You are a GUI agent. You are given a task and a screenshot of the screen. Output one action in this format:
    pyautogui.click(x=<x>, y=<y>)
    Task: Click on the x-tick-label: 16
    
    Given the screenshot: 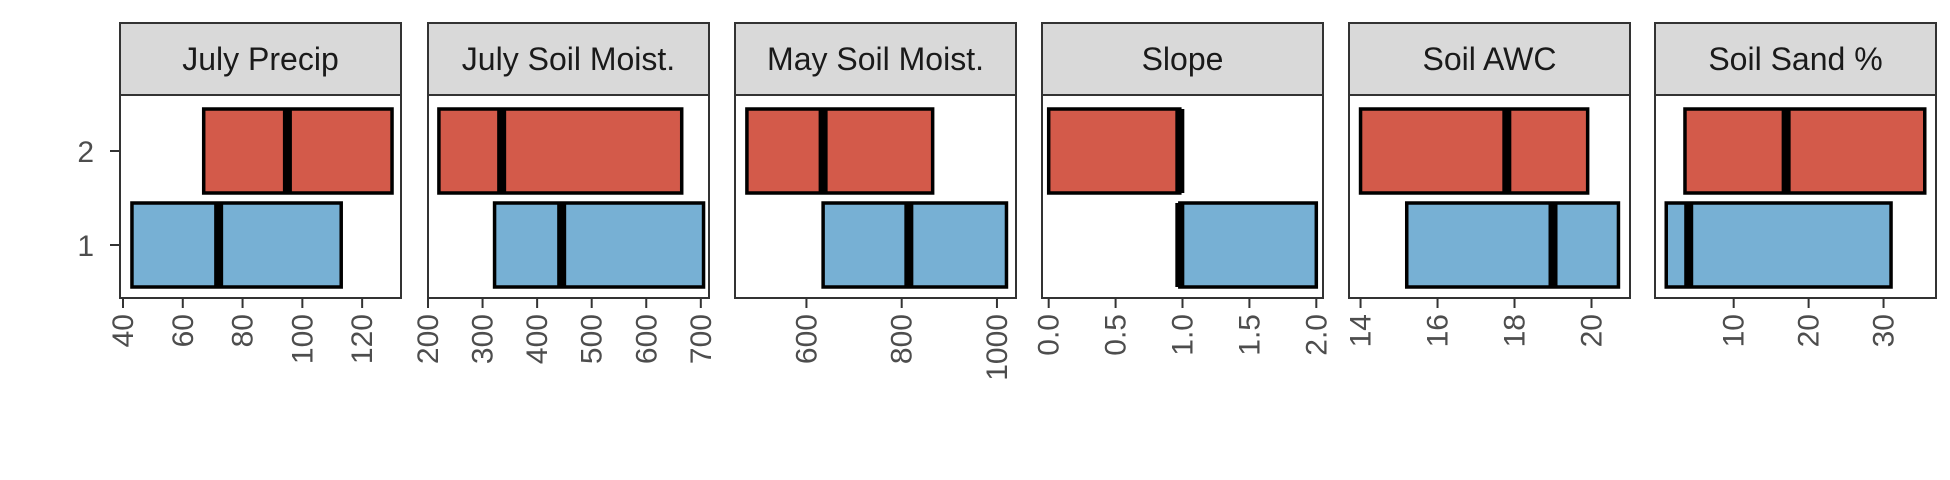 What is the action you would take?
    pyautogui.click(x=1438, y=330)
    